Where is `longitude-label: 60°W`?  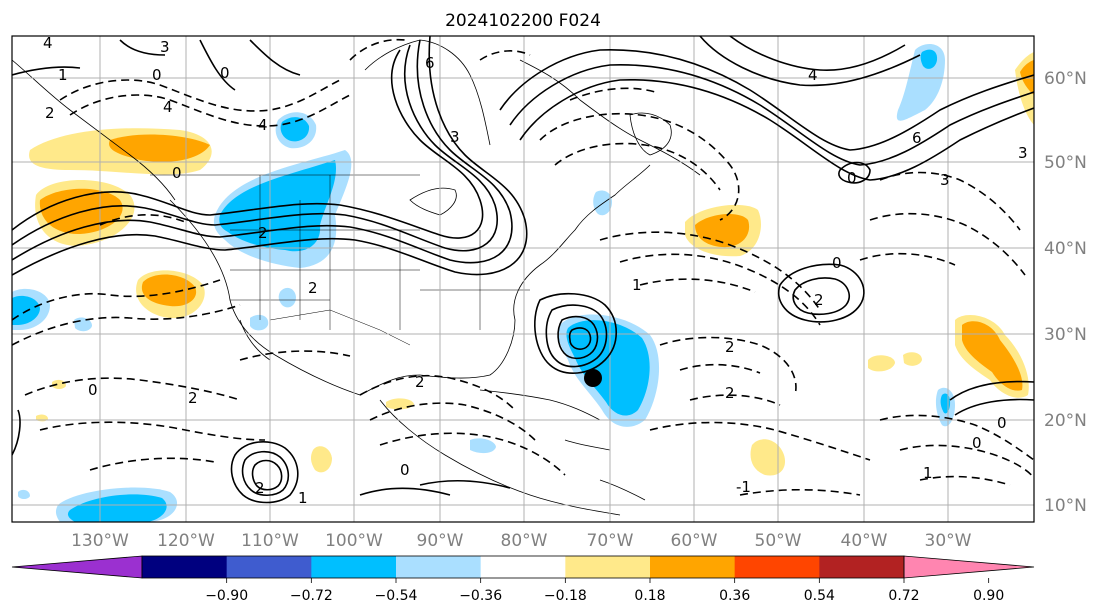 longitude-label: 60°W is located at coordinates (694, 541).